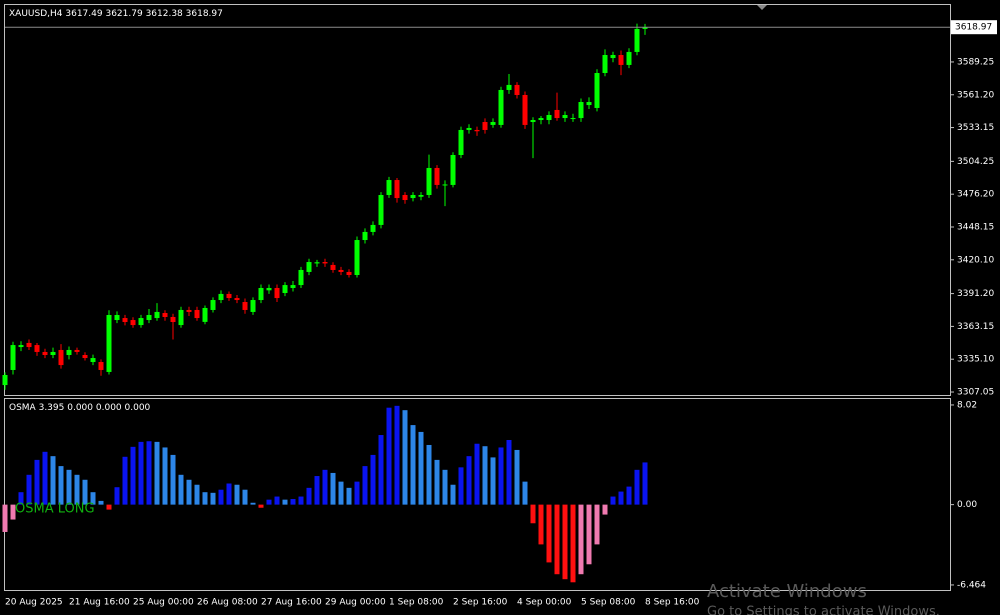 The image size is (1000, 615). Describe the element at coordinates (355, 603) in the screenshot. I see `x-tick-label: 29 Aug 00:00` at that location.